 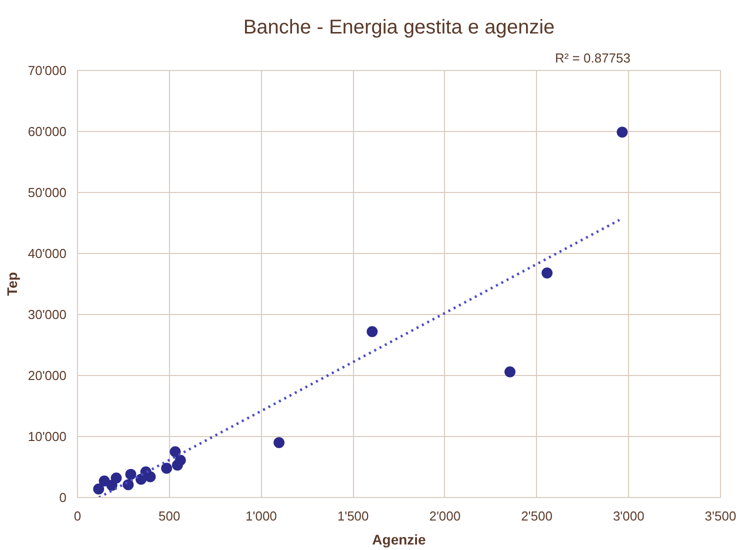 I want to click on x-tick-label: 500, so click(x=169, y=516).